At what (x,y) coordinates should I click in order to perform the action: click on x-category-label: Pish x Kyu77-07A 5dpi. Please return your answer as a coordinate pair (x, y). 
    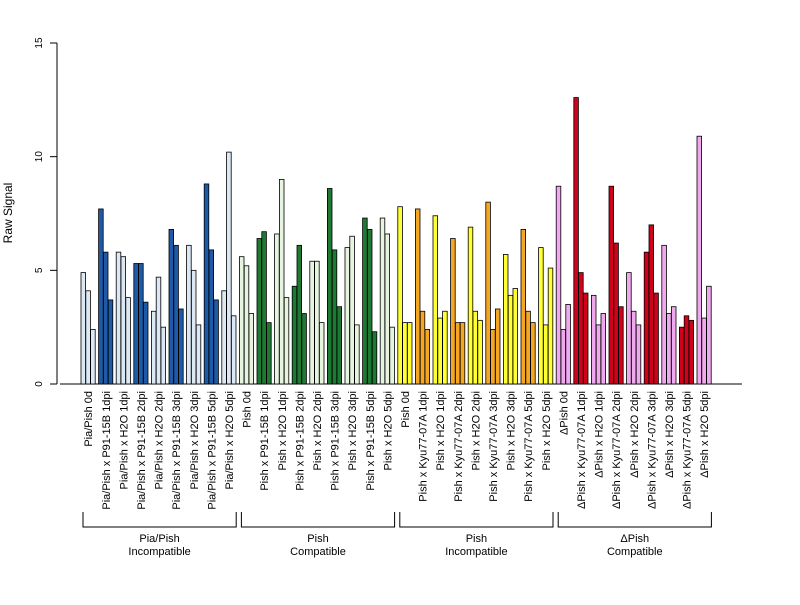
    Looking at the image, I should click on (529, 446).